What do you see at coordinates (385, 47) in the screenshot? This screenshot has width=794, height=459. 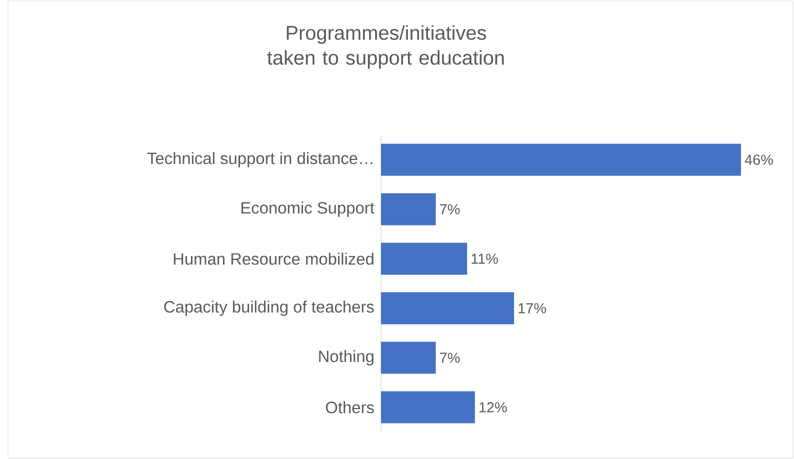 I see `chart-title: Programmes/initiatives taken to support education` at bounding box center [385, 47].